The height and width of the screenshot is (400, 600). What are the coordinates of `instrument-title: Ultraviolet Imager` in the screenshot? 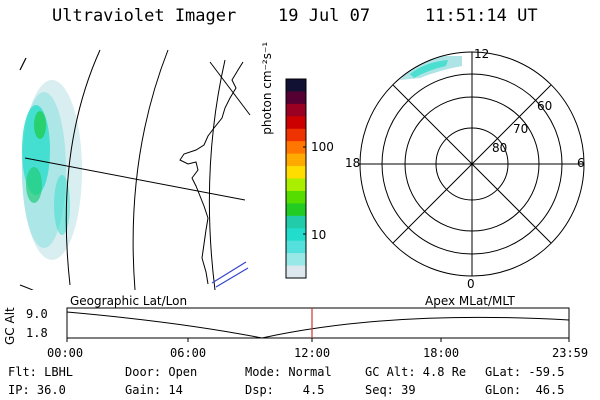 It's located at (144, 16).